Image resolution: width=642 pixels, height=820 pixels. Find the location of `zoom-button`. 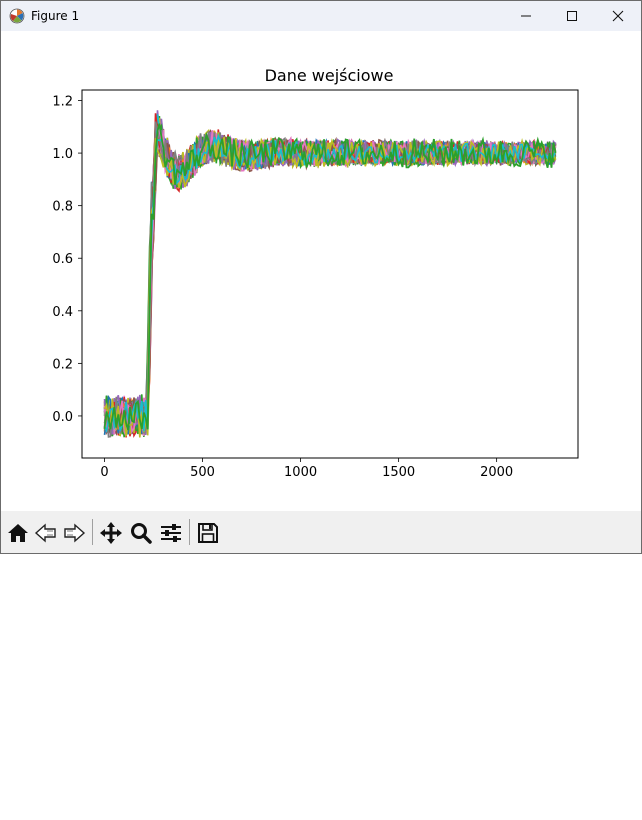

zoom-button is located at coordinates (141, 533).